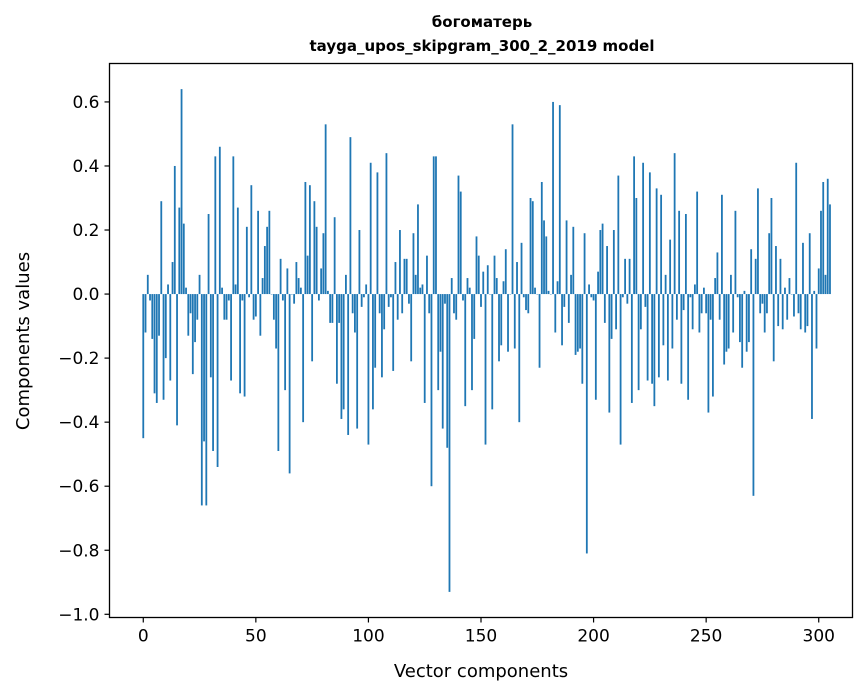 Image resolution: width=867 pixels, height=696 pixels. What do you see at coordinates (368, 637) in the screenshot?
I see `x-tick-label: 100` at bounding box center [368, 637].